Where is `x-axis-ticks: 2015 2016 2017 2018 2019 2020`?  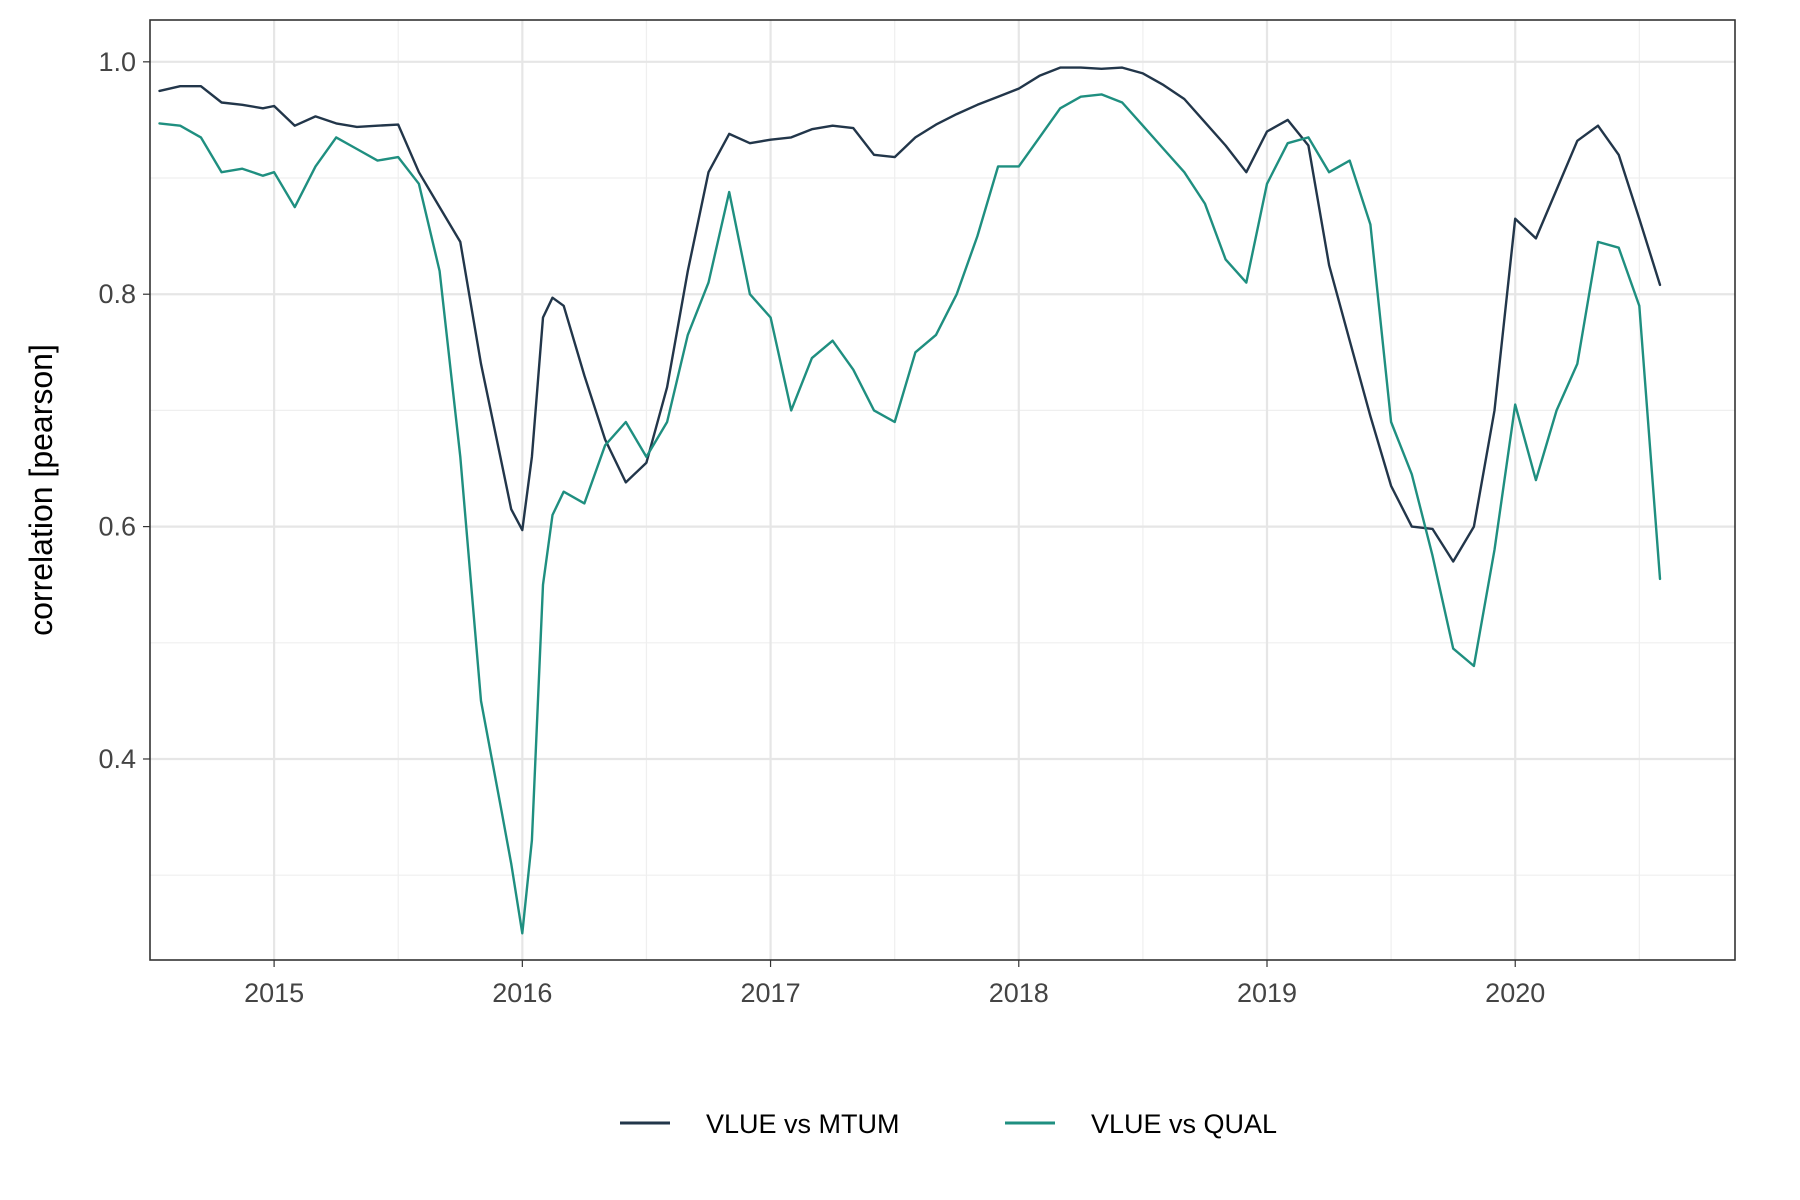 x-axis-ticks: 2015 2016 2017 2018 2019 2020 is located at coordinates (894, 984).